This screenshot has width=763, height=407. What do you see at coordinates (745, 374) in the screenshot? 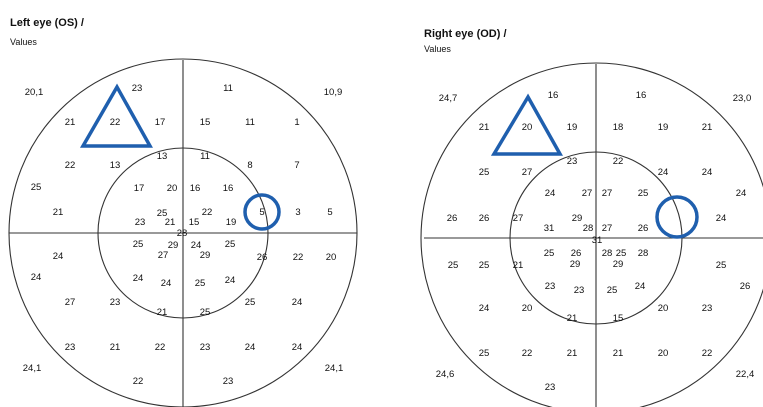
I see `od-quadrant-mean-br: 22,4` at bounding box center [745, 374].